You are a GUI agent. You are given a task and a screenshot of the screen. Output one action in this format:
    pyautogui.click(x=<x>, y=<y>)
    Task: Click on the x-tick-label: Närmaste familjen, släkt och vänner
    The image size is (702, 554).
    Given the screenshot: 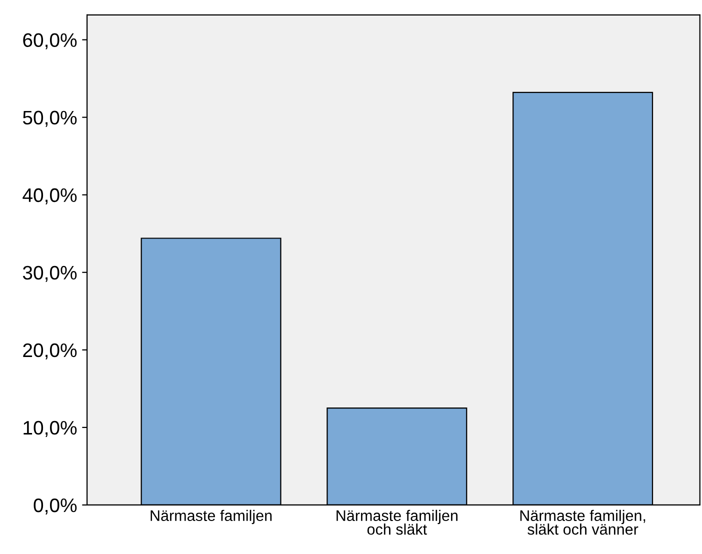 What is the action you would take?
    pyautogui.click(x=583, y=522)
    